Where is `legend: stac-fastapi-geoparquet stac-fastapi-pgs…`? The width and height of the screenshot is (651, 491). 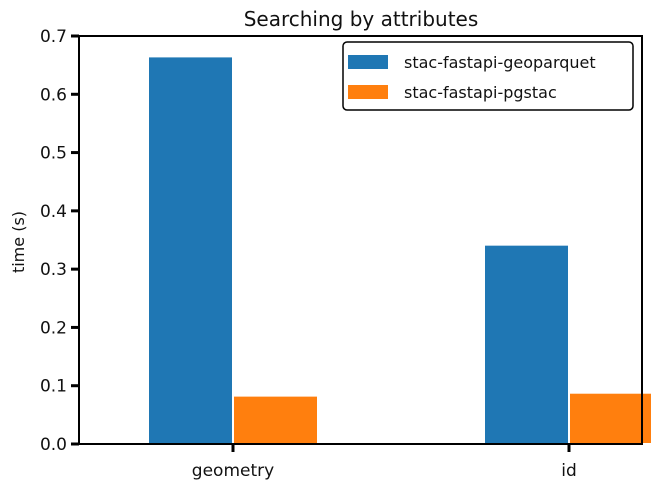
legend: stac-fastapi-geoparquet stac-fastapi-pgs… is located at coordinates (488, 76).